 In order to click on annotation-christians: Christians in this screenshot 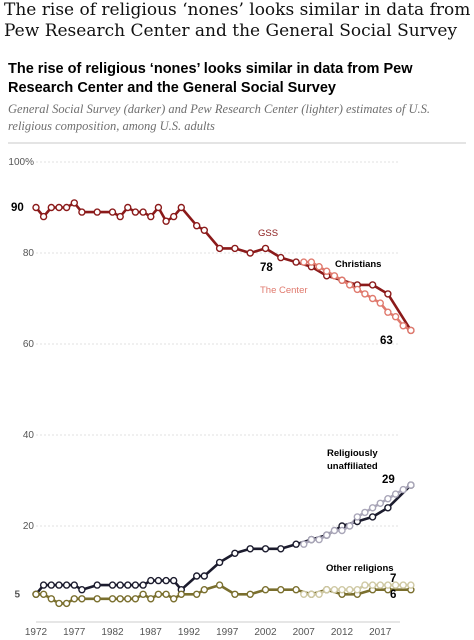, I will do `click(358, 264)`.